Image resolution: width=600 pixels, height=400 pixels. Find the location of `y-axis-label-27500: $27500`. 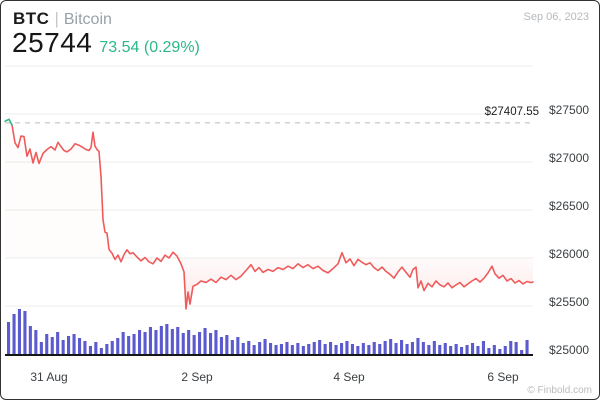

y-axis-label-27500: $27500 is located at coordinates (569, 110).